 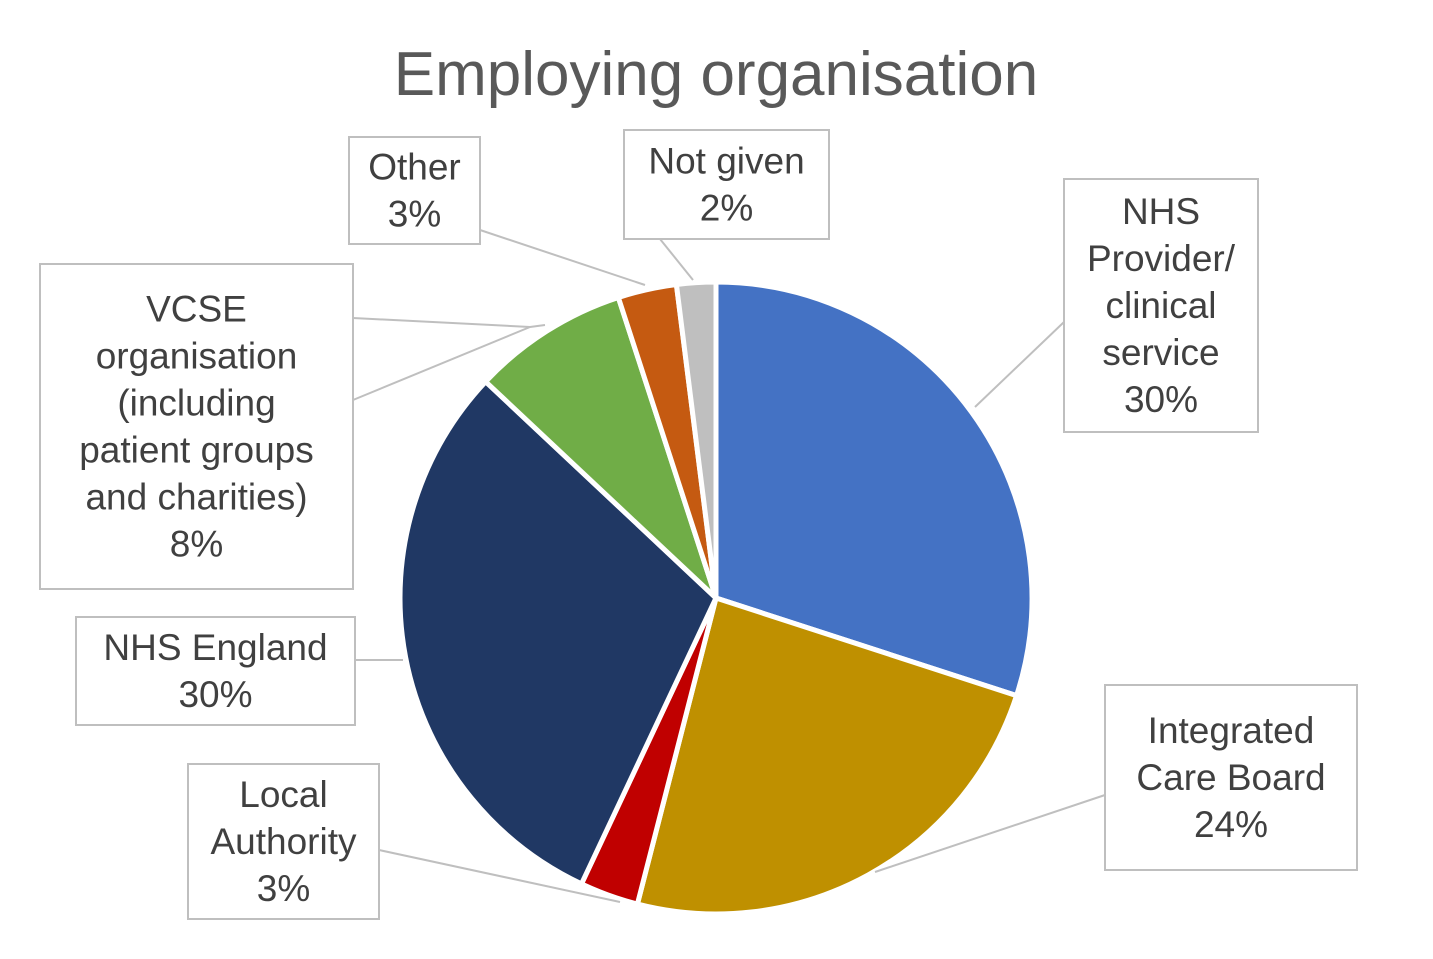 I want to click on leader-line-other, so click(x=562, y=240).